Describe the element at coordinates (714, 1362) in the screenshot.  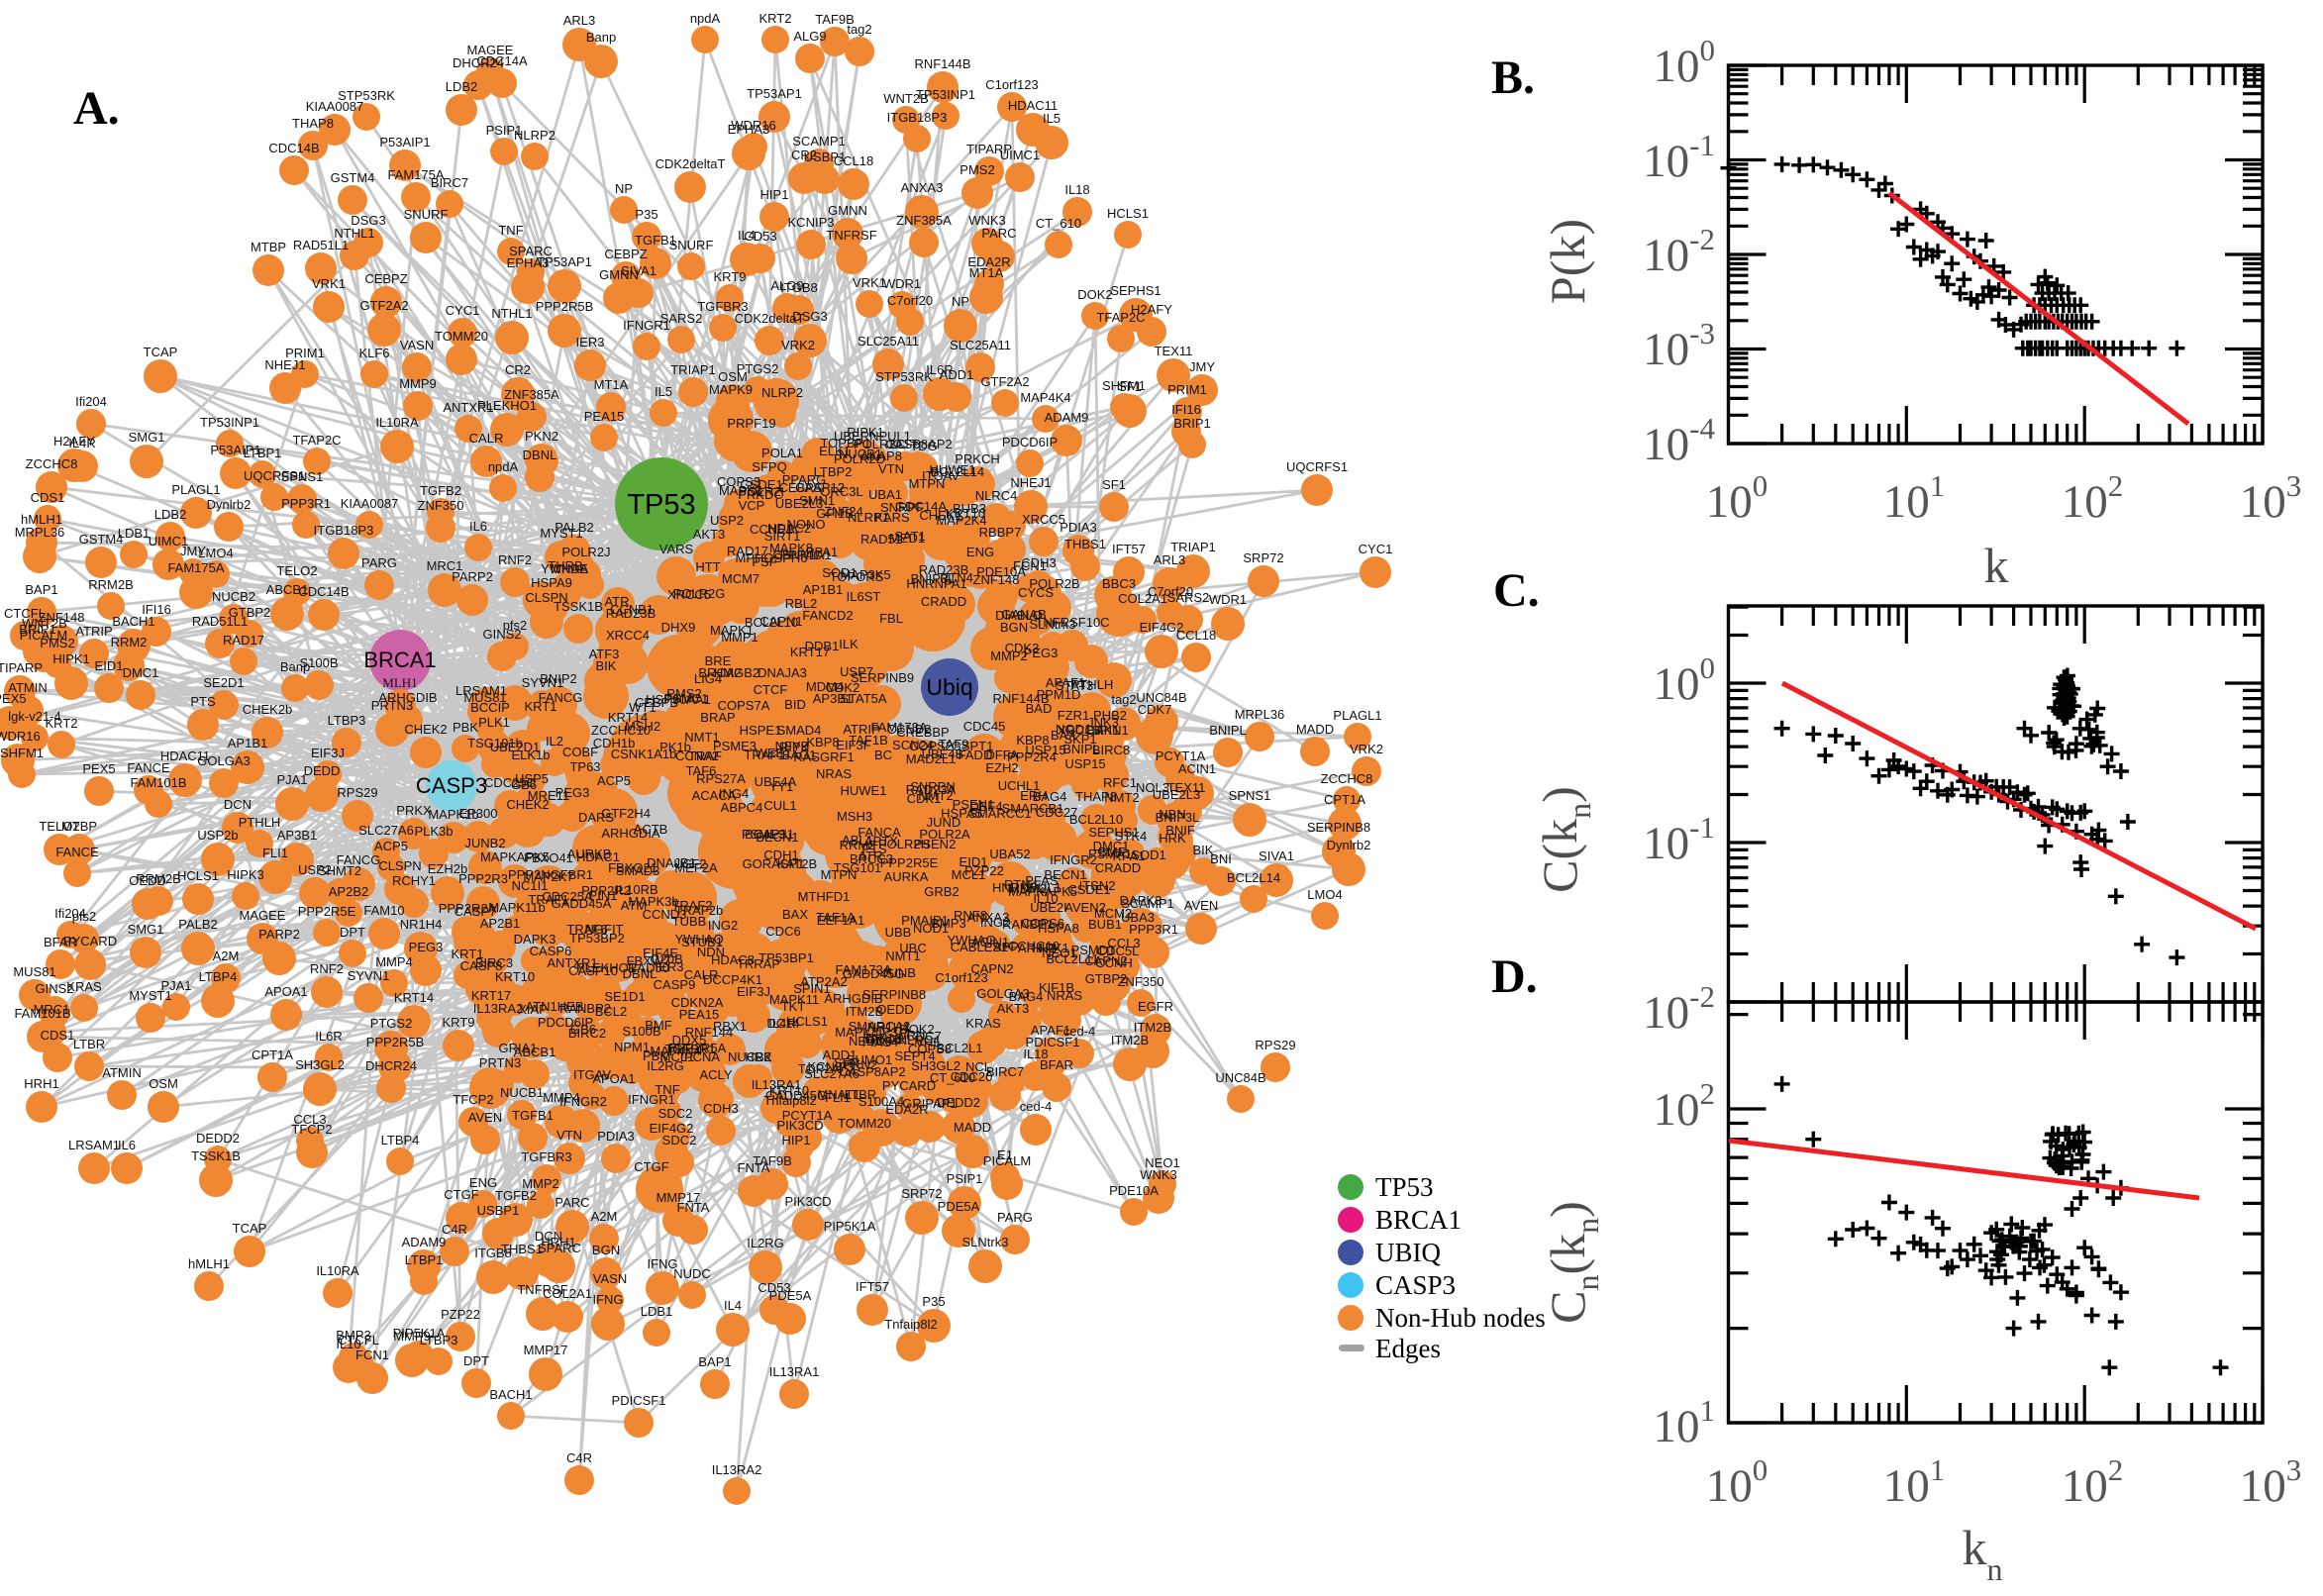
I see `svg-text: BAP1` at that location.